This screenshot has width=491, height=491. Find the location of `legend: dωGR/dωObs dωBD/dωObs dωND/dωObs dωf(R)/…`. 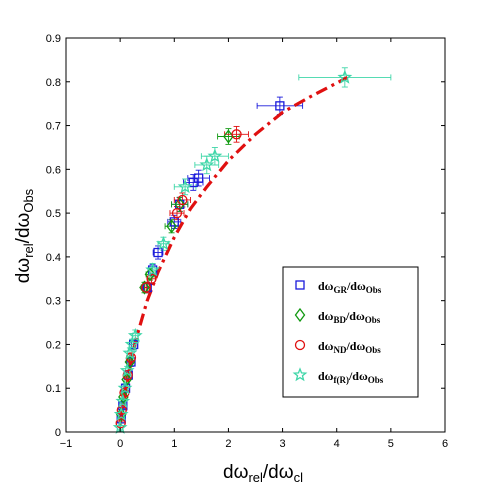

legend: dωGR/dωObs dωBD/dωObs dωND/dωObs dωf(R)/… is located at coordinates (350, 332).